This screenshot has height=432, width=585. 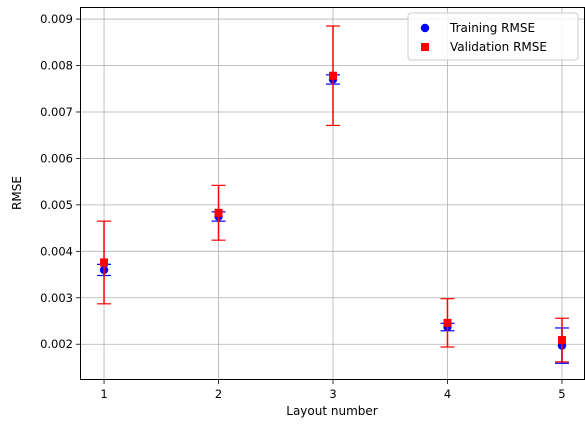 I want to click on y-tick-label: 0.004, so click(x=56, y=251).